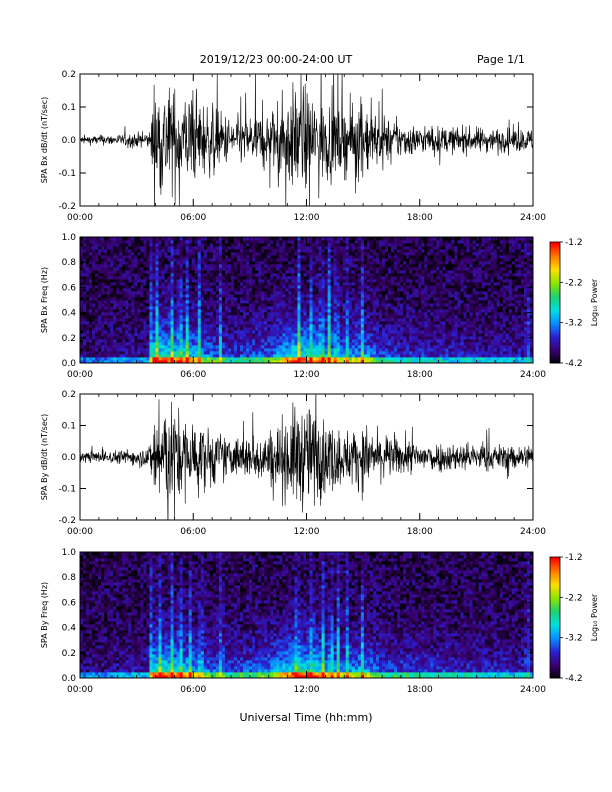  What do you see at coordinates (44, 615) in the screenshot?
I see `y-axis-title: SPA By Freq (Hz)` at bounding box center [44, 615].